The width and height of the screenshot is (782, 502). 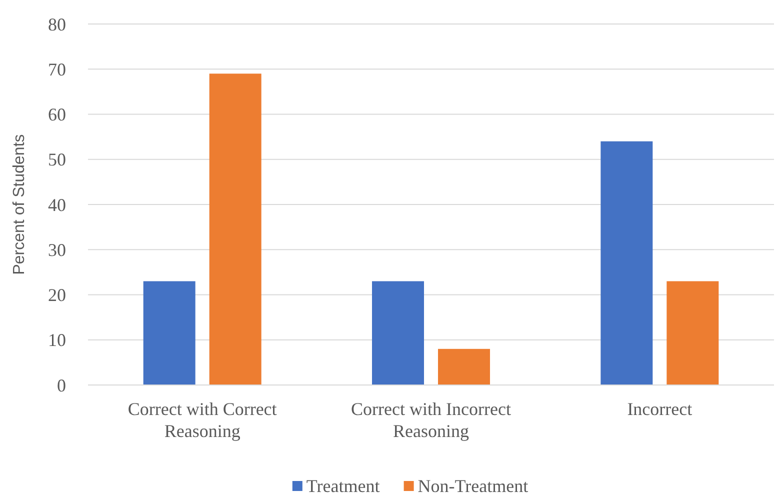 I want to click on y-tick-label: 40, so click(x=57, y=204).